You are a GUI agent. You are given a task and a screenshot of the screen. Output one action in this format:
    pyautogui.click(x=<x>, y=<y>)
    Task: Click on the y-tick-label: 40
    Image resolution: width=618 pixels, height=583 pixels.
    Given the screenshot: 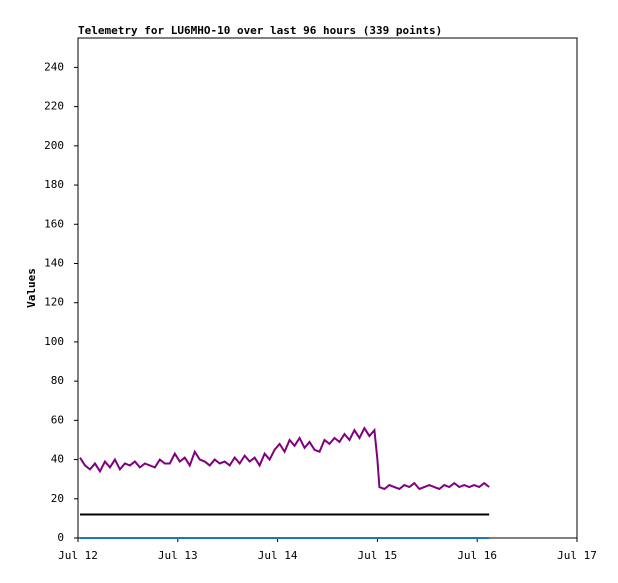 What is the action you would take?
    pyautogui.click(x=57, y=459)
    